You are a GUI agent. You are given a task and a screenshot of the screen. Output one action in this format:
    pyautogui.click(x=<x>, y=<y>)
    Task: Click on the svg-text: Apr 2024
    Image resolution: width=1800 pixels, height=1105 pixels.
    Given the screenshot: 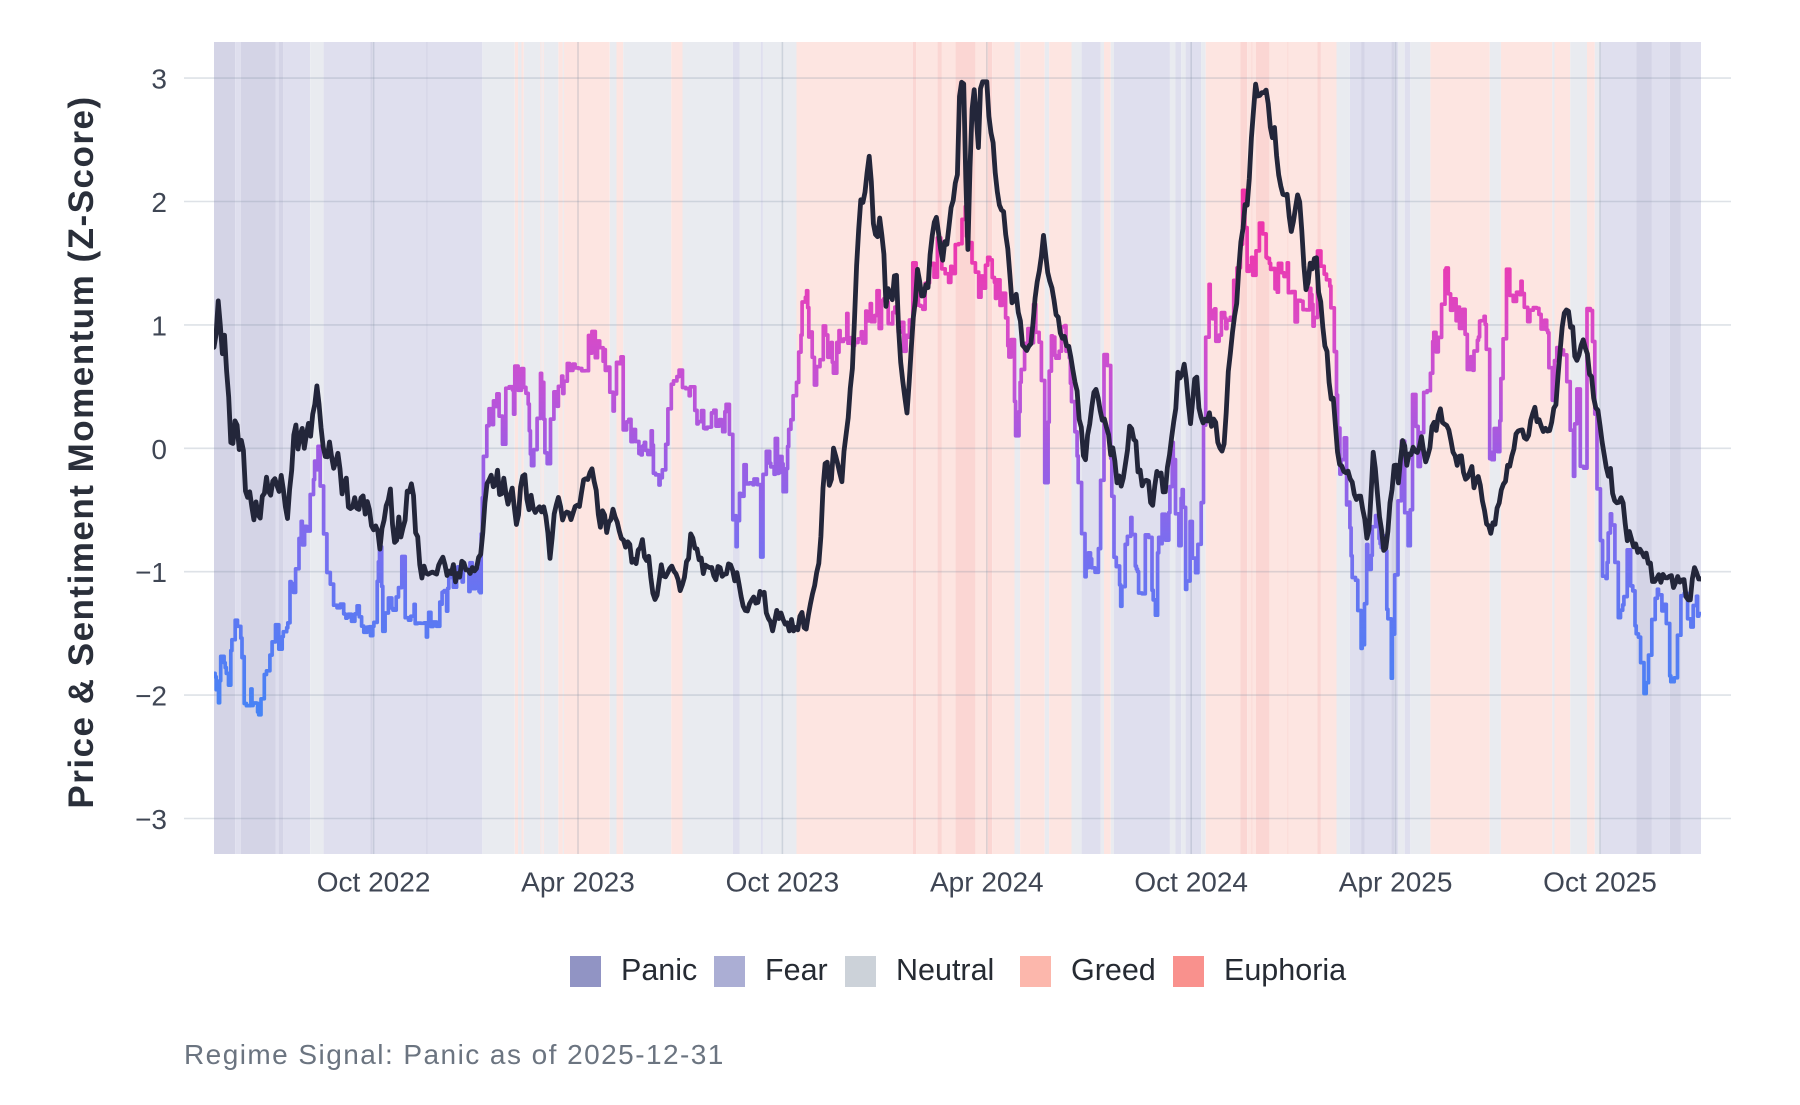 What is the action you would take?
    pyautogui.click(x=987, y=882)
    